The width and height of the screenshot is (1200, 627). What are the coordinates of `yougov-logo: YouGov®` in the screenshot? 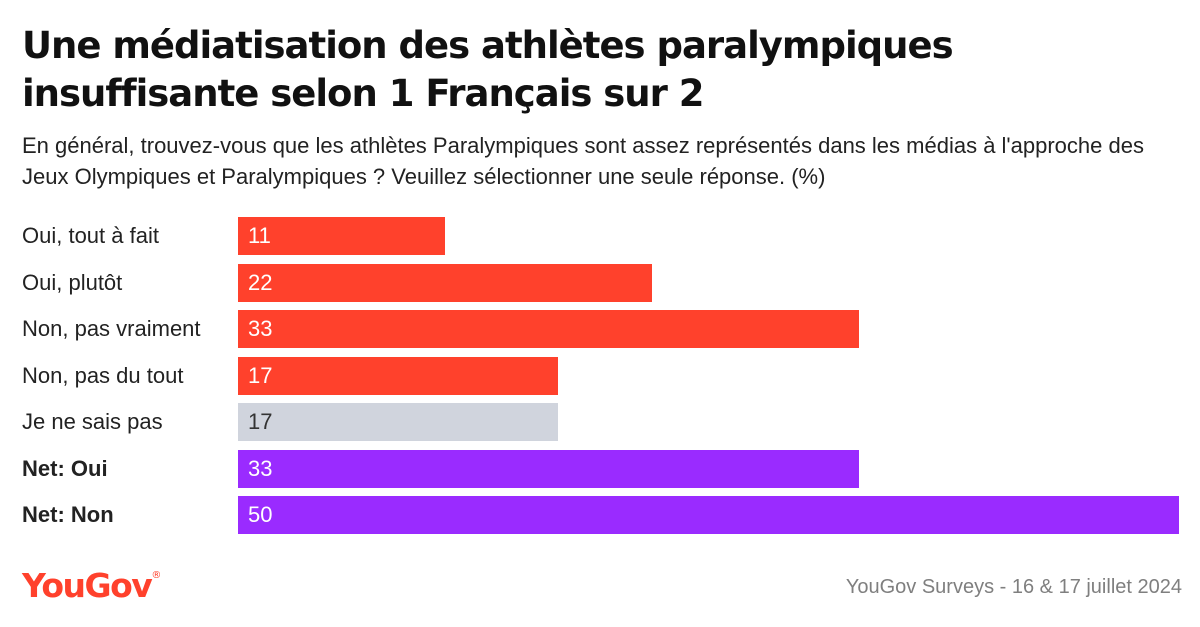 It's located at (91, 585).